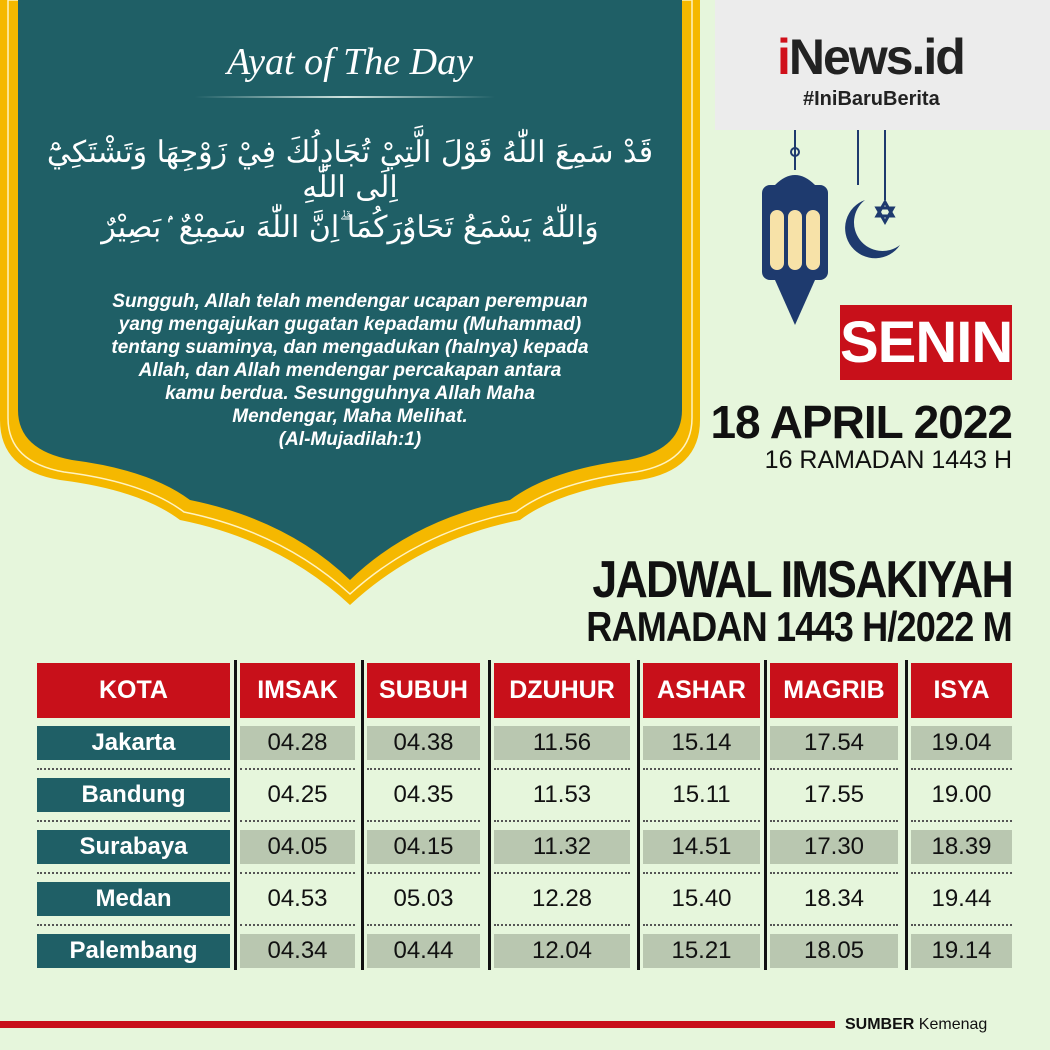  What do you see at coordinates (423, 898) in the screenshot?
I see `time-cell: 05.03` at bounding box center [423, 898].